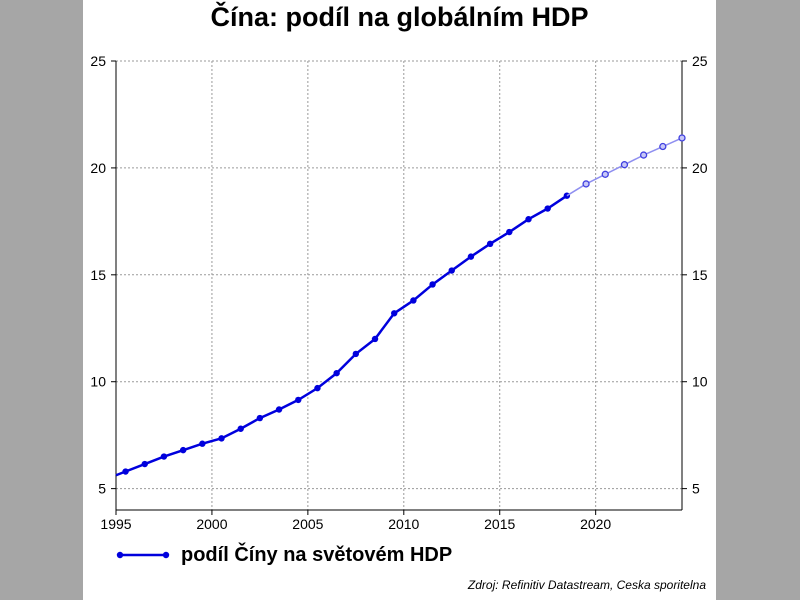  Describe the element at coordinates (700, 61) in the screenshot. I see `y-tick-label-right: 25` at that location.